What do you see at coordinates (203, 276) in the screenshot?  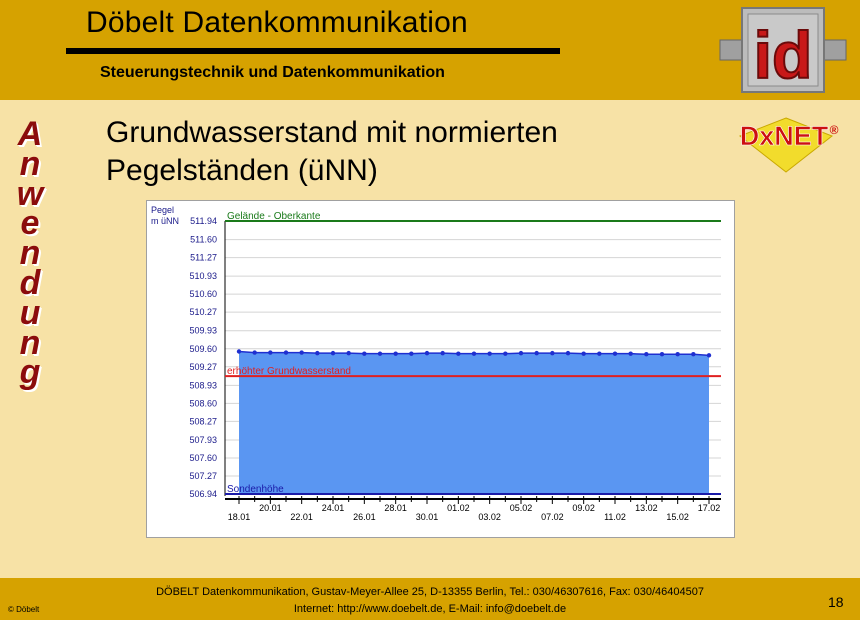 I see `y-tick-label: 510.93` at bounding box center [203, 276].